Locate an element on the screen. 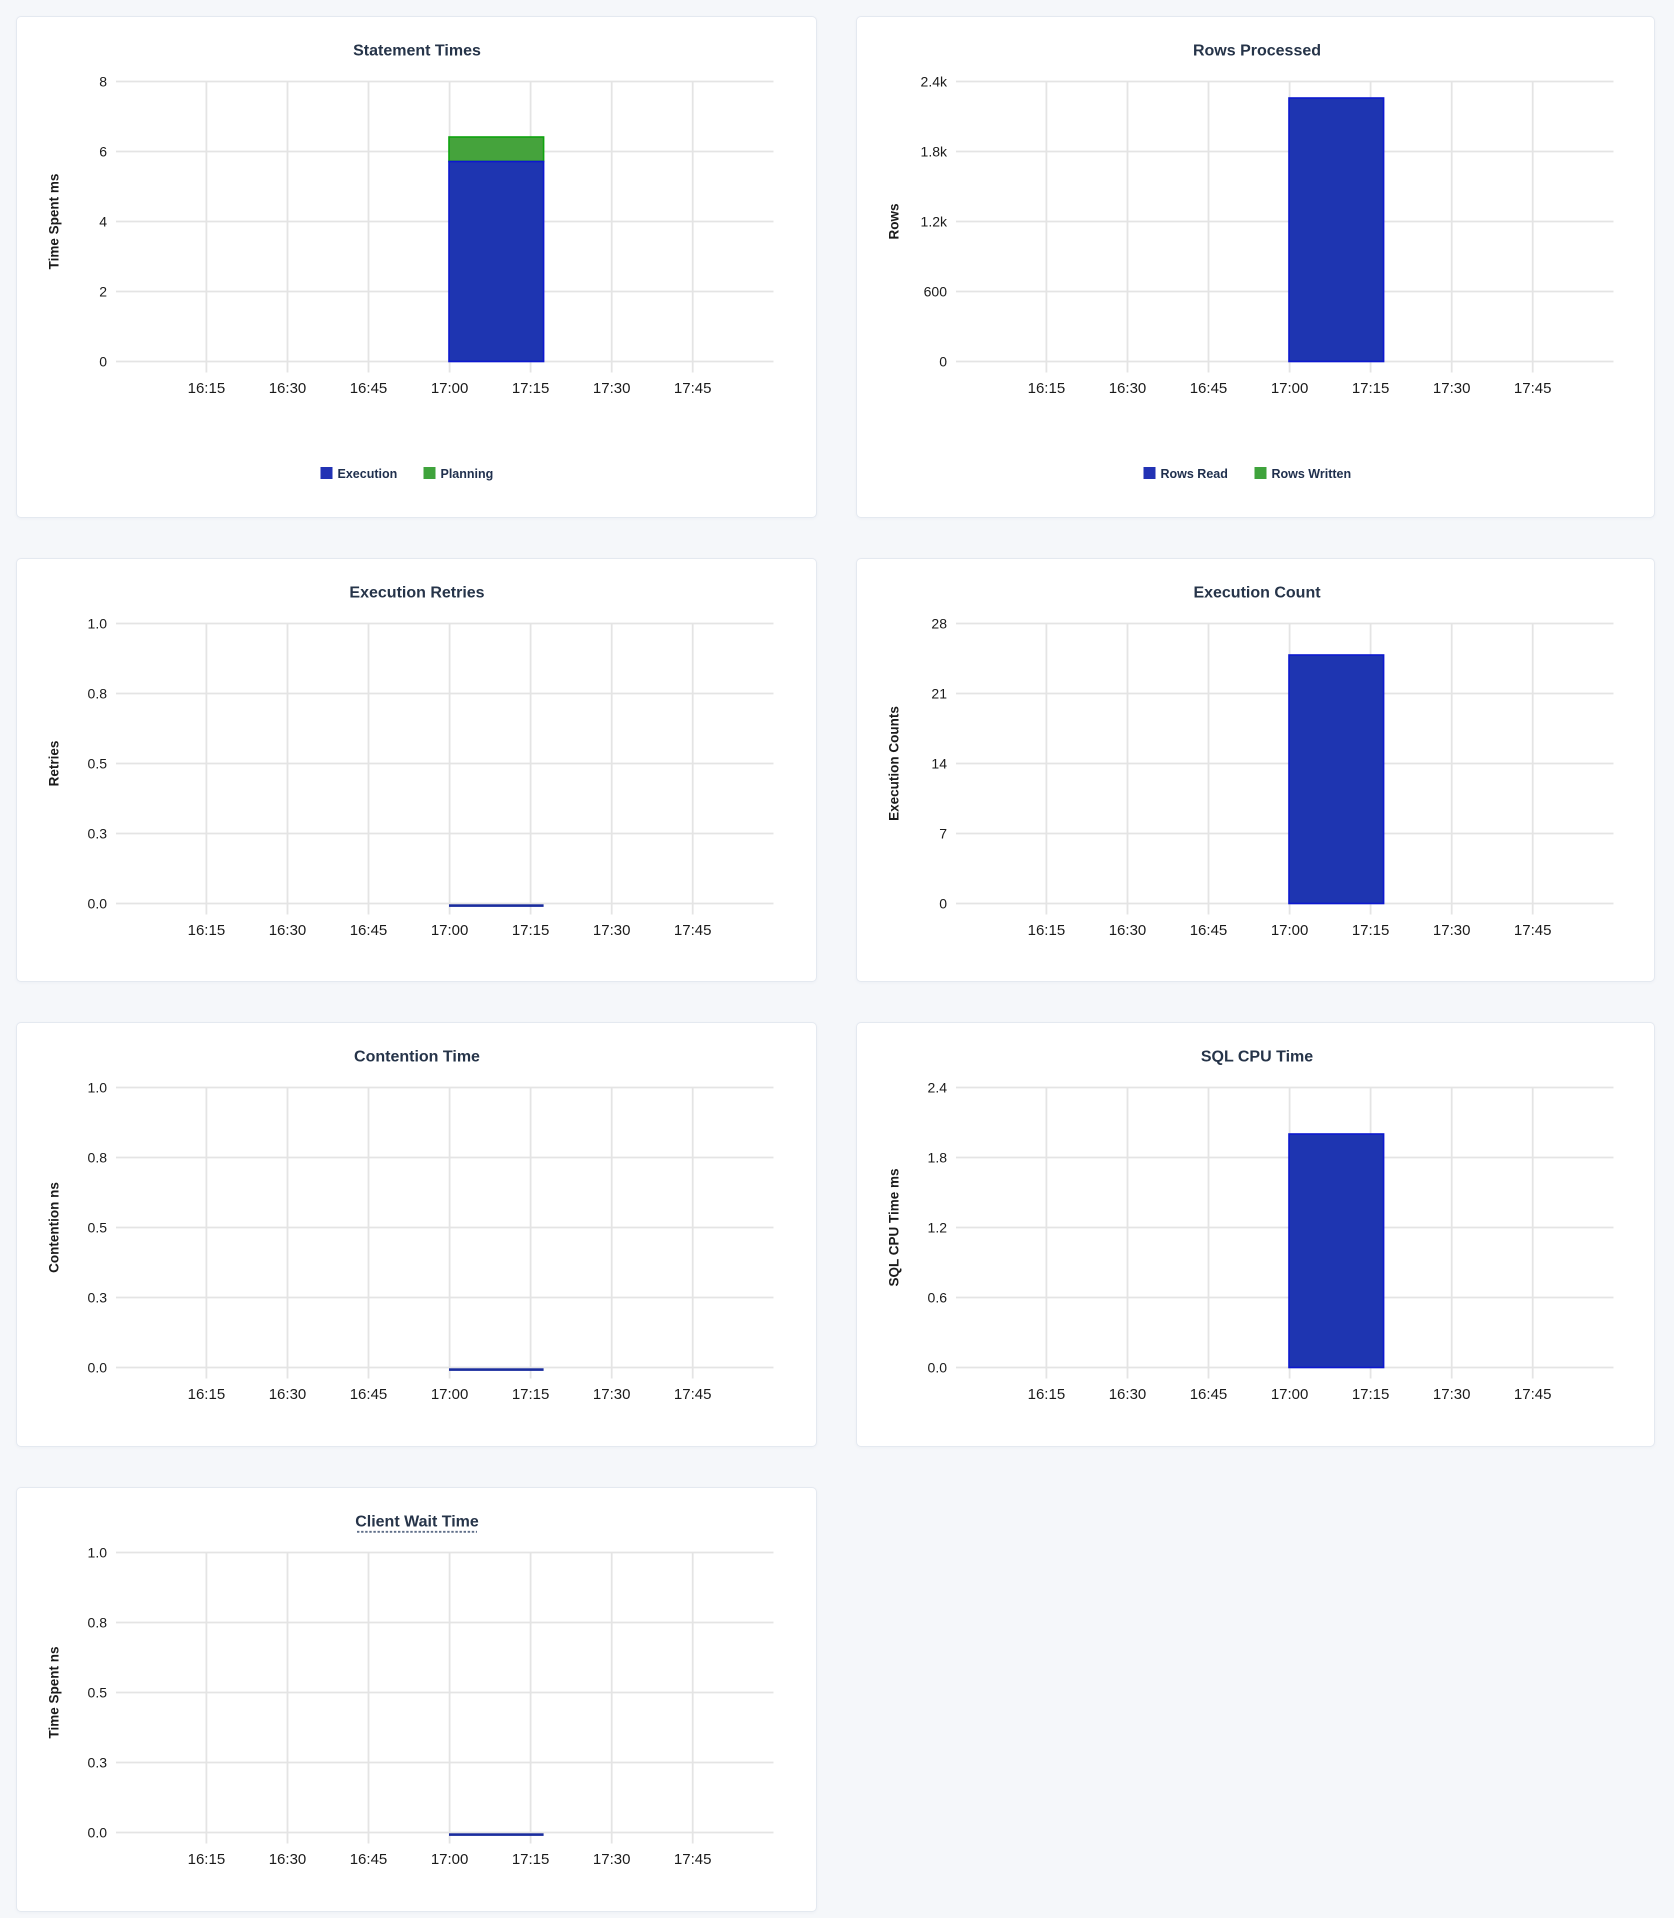  svg-text: 2.4k is located at coordinates (934, 82).